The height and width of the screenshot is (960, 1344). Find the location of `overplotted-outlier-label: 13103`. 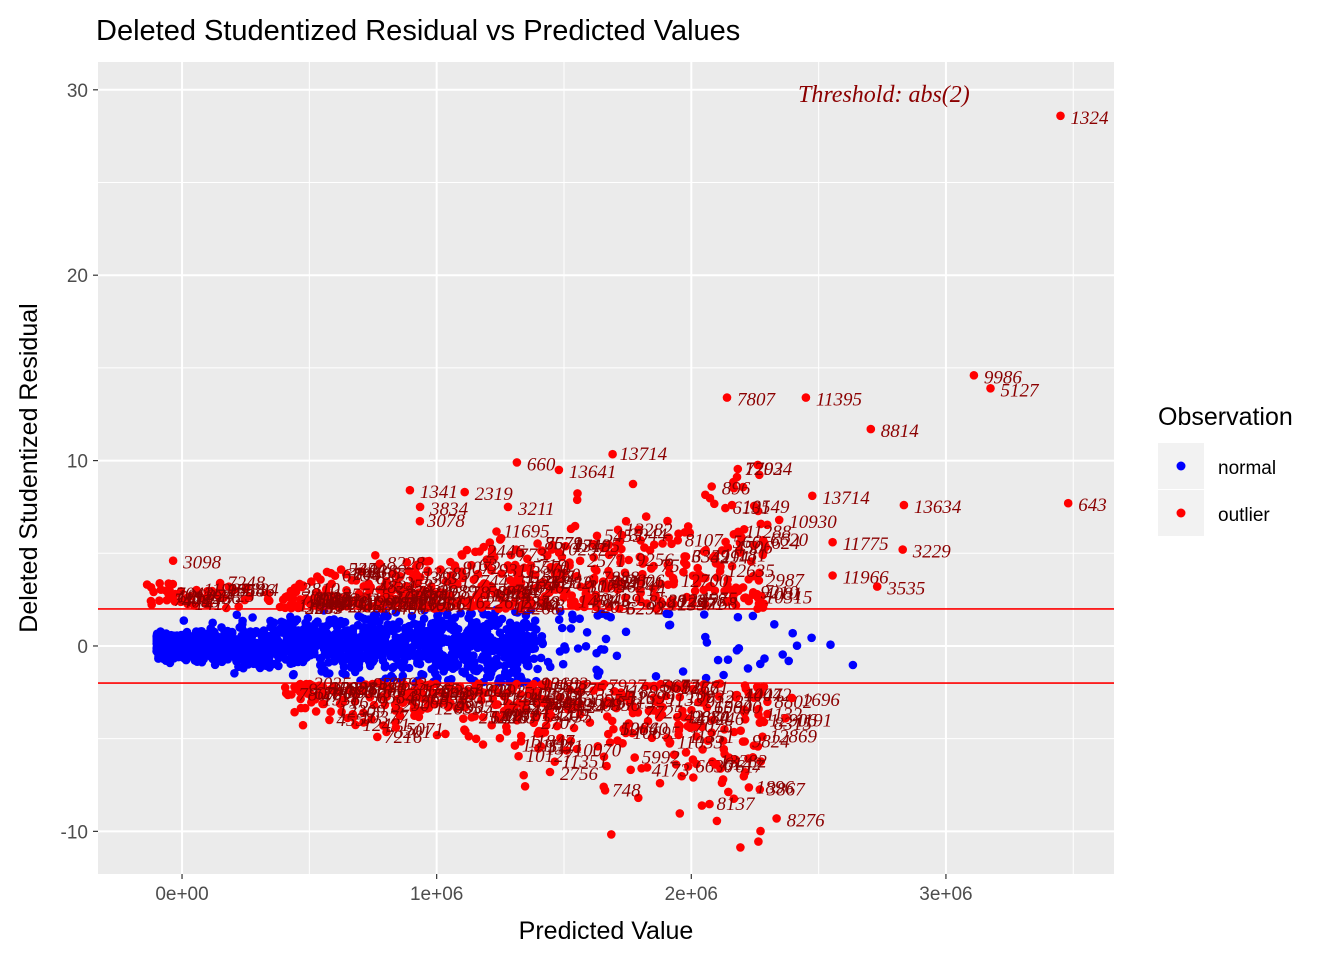

overplotted-outlier-label: 13103 is located at coordinates (565, 684).